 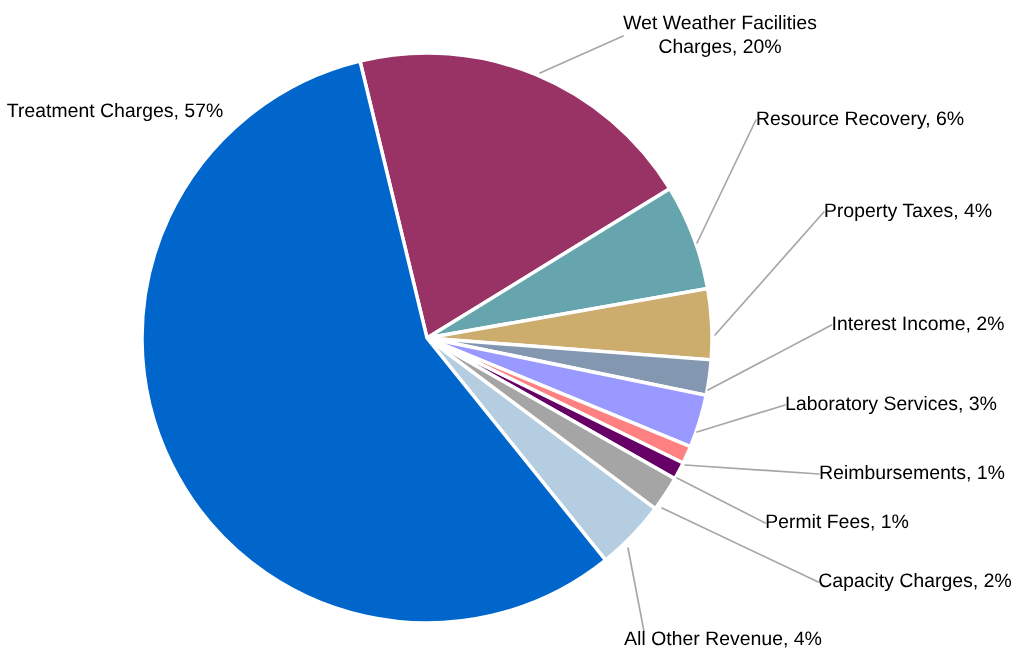 I want to click on slice-label: Interest Income, 2%, so click(x=918, y=324).